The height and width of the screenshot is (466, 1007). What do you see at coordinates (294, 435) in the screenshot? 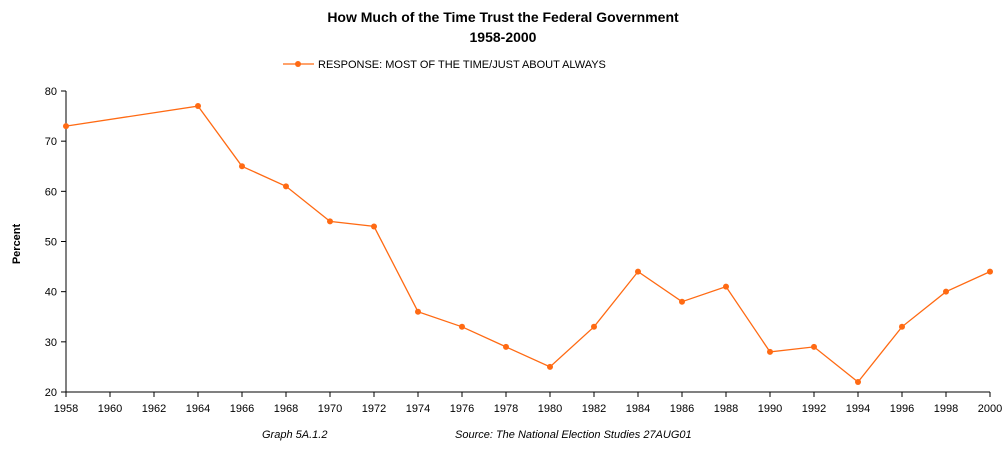
I see `graph-id-footer: Graph 5A.1.2` at bounding box center [294, 435].